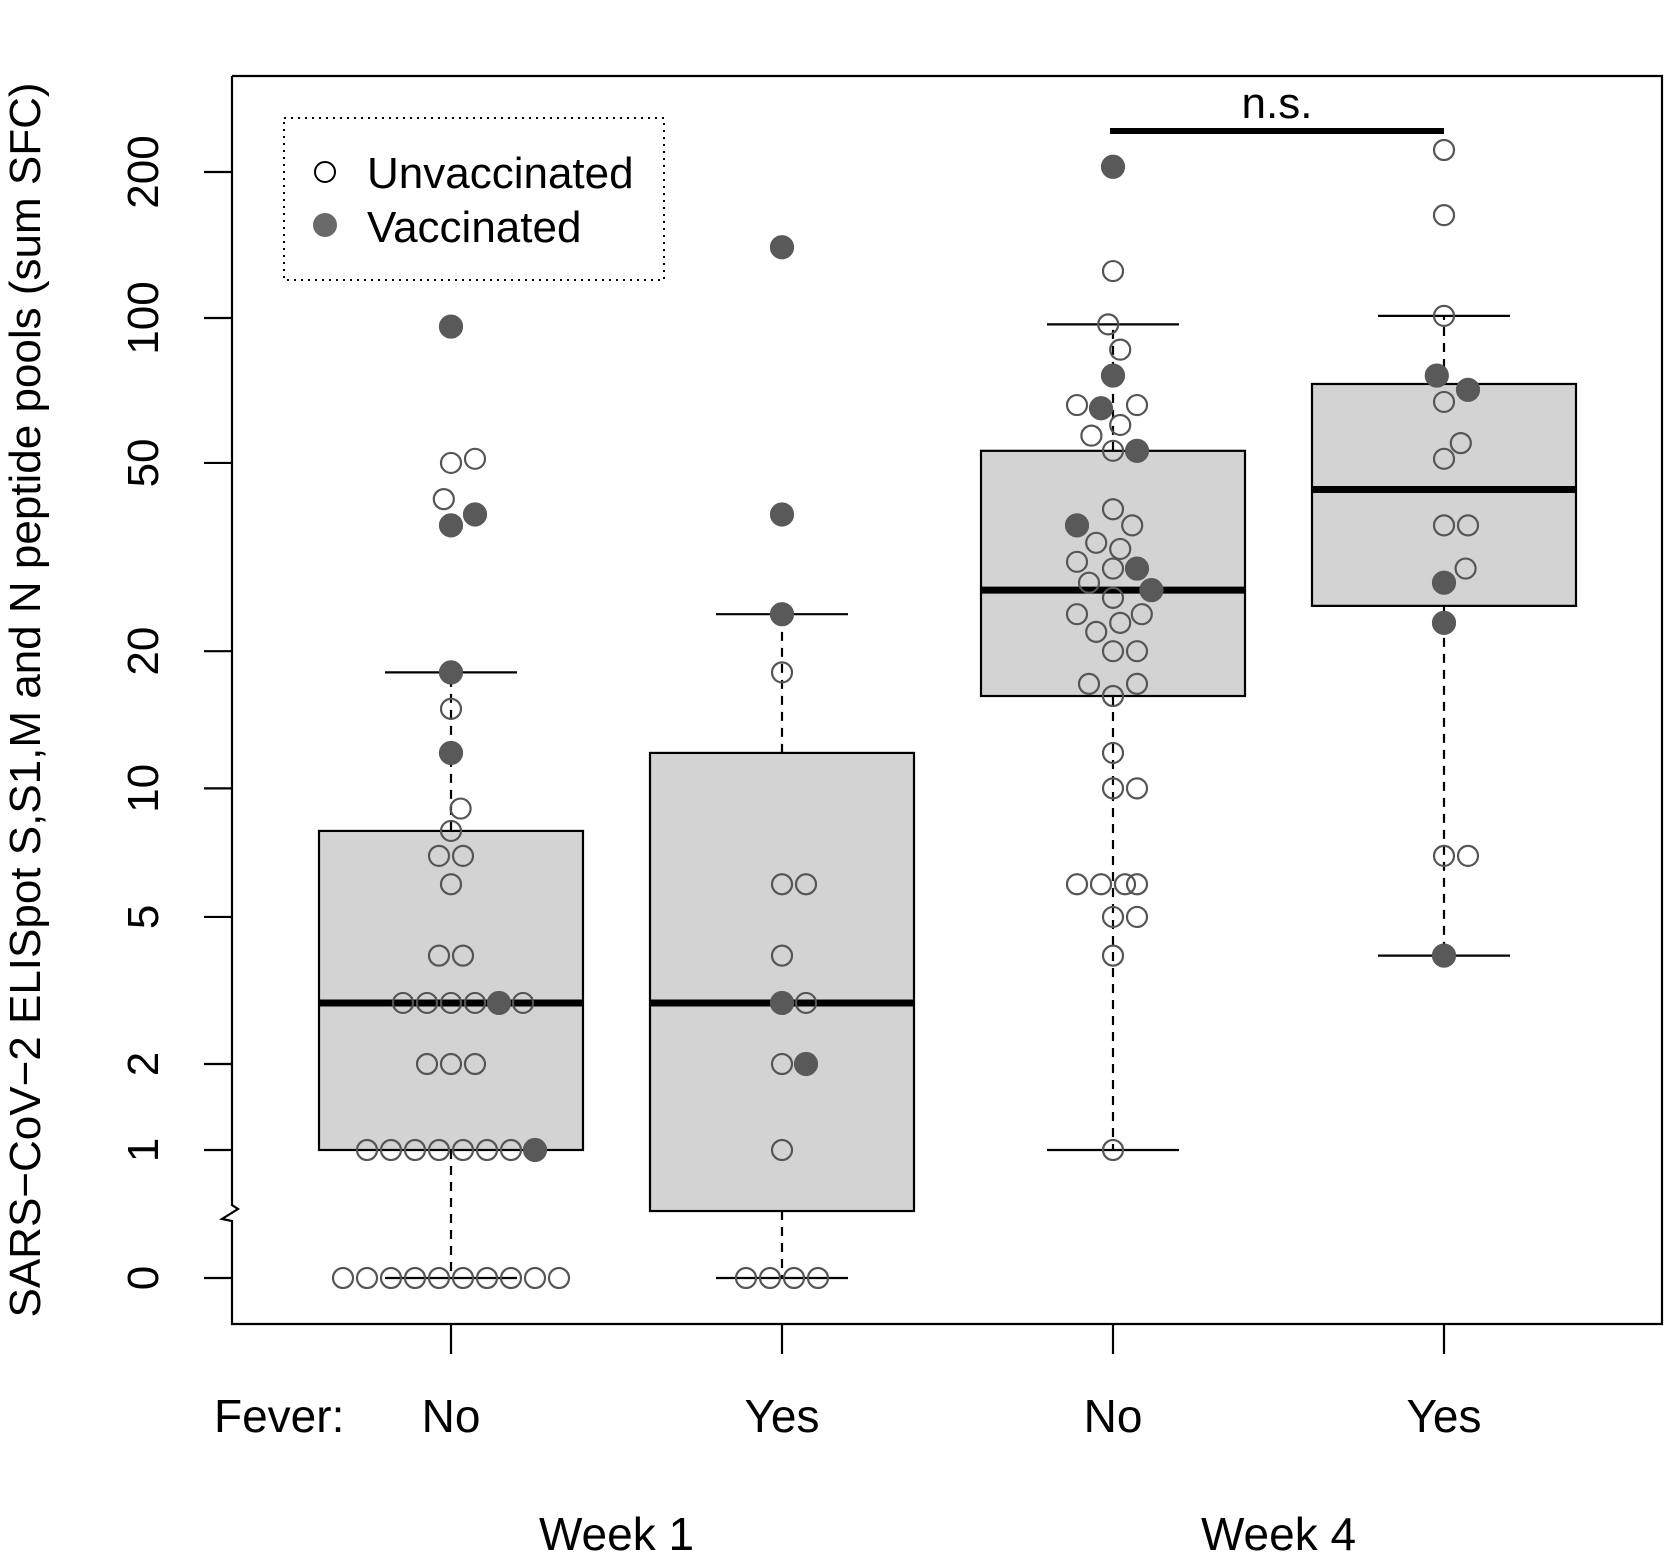  What do you see at coordinates (500, 173) in the screenshot?
I see `legend-unvaccinated-label: Unvaccinated` at bounding box center [500, 173].